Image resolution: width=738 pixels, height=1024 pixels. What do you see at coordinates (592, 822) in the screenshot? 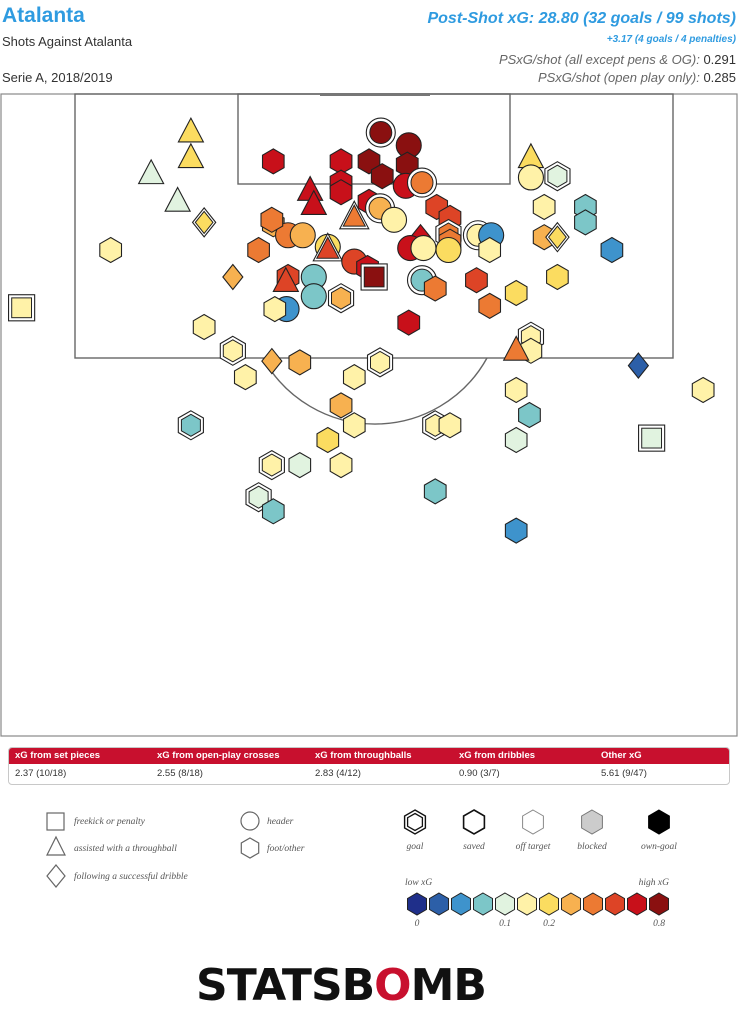
I see `outcome-blocked-icon` at bounding box center [592, 822].